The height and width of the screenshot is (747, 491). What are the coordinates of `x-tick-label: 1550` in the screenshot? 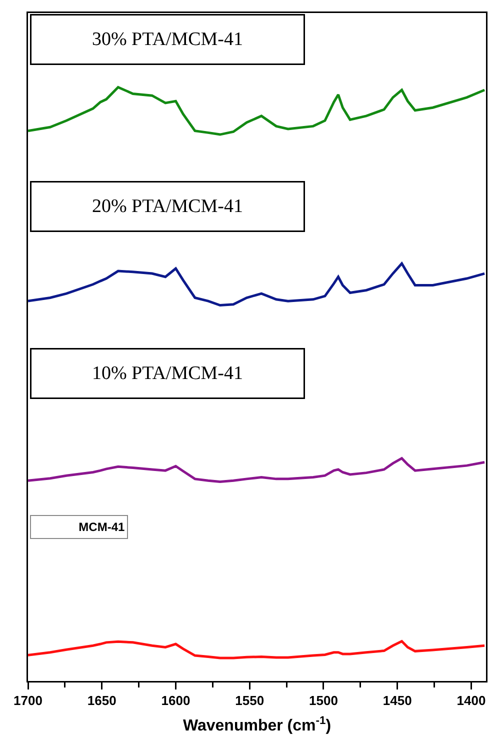 It's located at (249, 700).